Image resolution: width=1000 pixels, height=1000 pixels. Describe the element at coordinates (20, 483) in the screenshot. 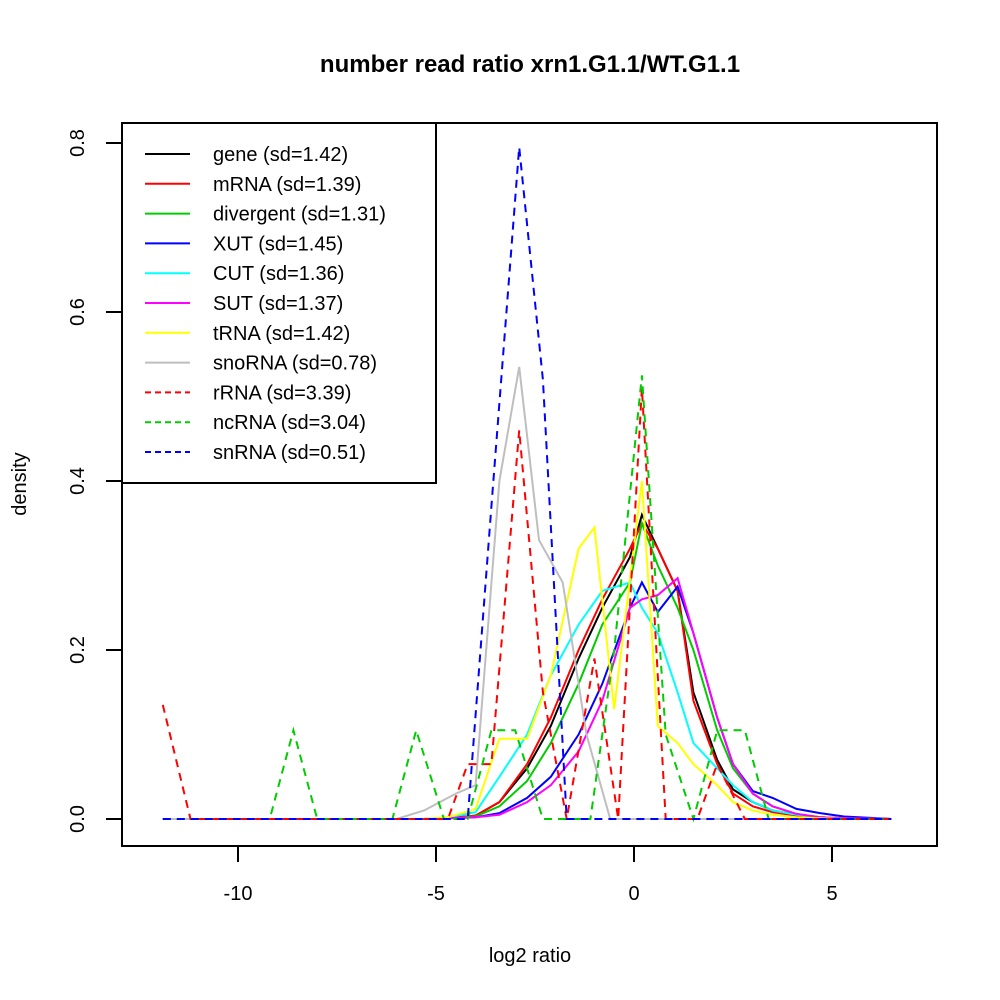

I see `y-axis-label: density` at that location.